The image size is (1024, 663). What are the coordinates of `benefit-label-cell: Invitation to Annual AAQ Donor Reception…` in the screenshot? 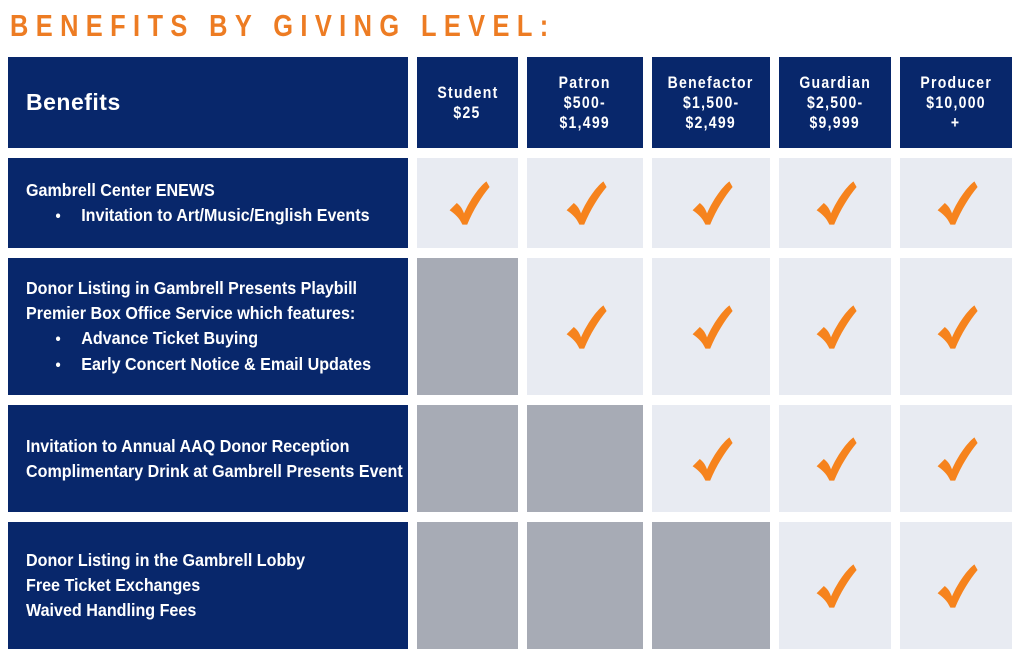 It's located at (208, 458).